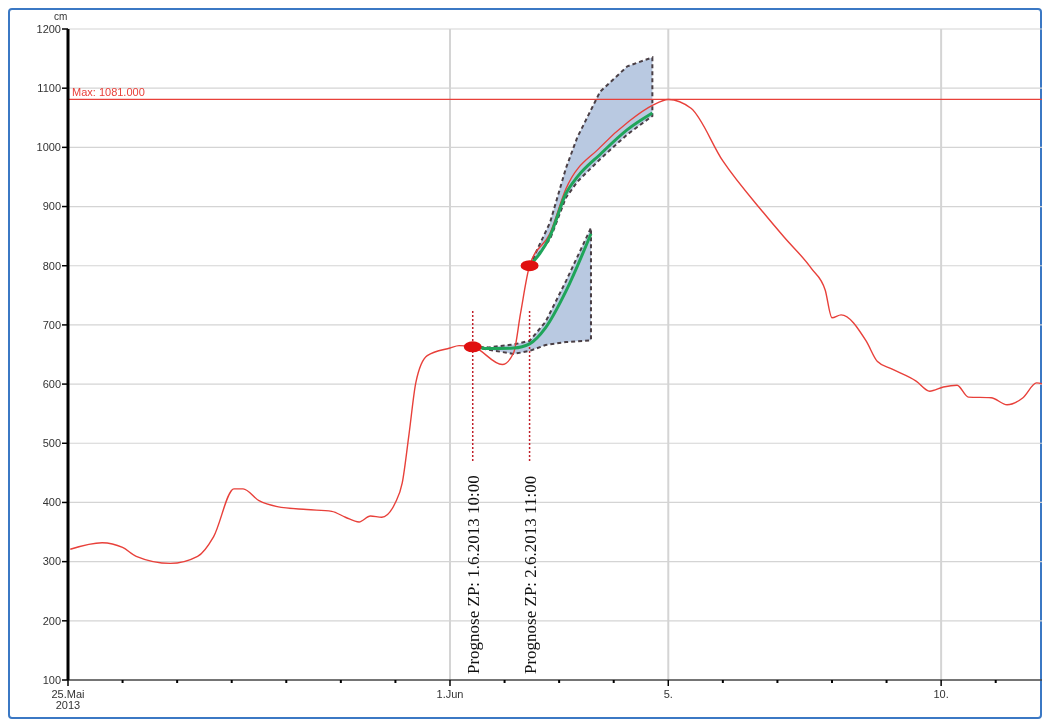 This screenshot has width=1050, height=727. What do you see at coordinates (51, 620) in the screenshot?
I see `y-tick-label: 200` at bounding box center [51, 620].